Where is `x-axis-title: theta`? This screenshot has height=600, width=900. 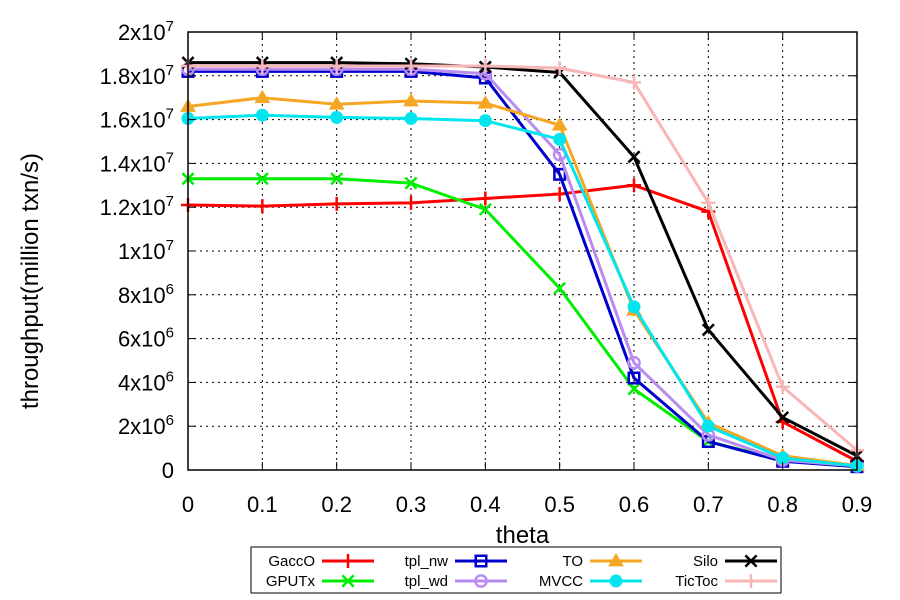 x-axis-title: theta is located at coordinates (523, 535).